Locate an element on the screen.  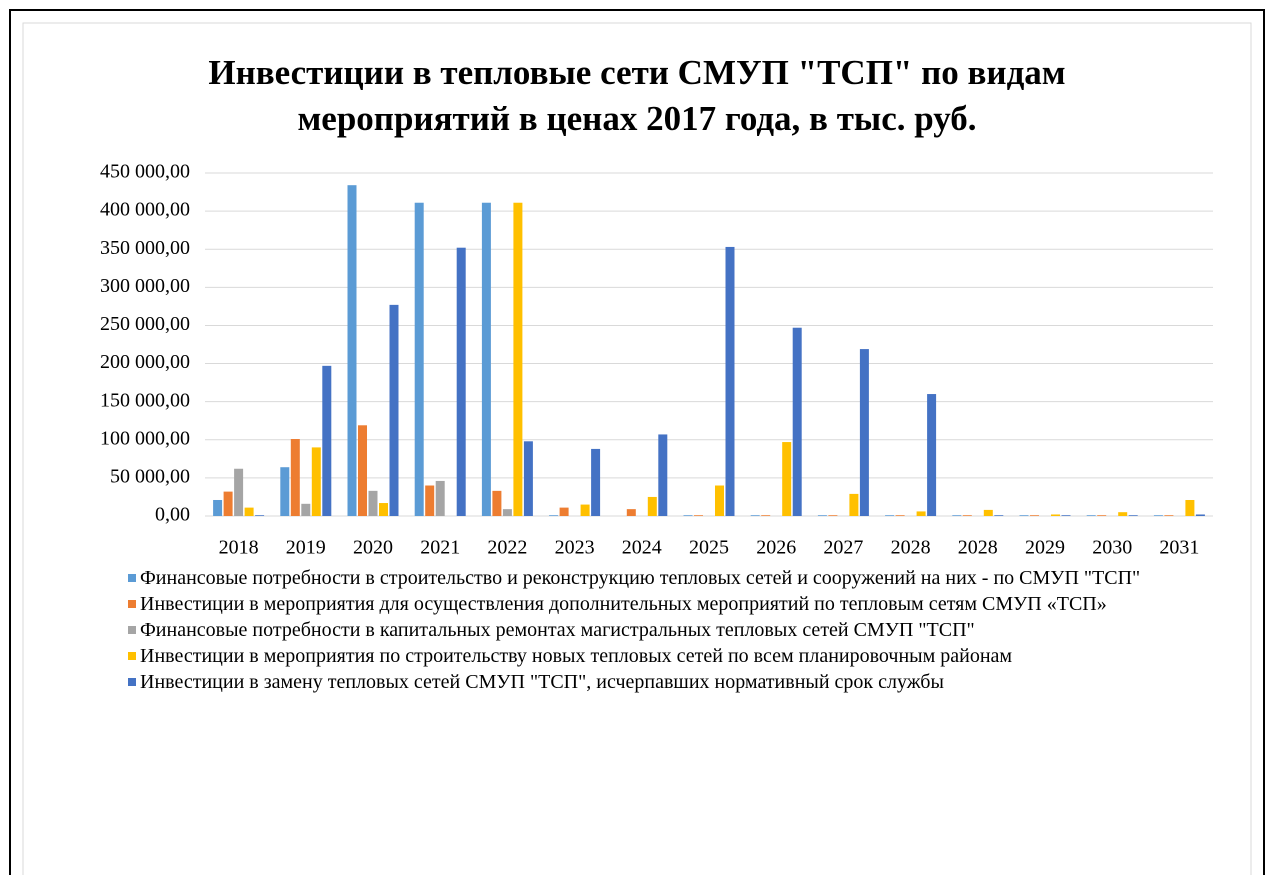
x-tick-label: 2030 is located at coordinates (1112, 548).